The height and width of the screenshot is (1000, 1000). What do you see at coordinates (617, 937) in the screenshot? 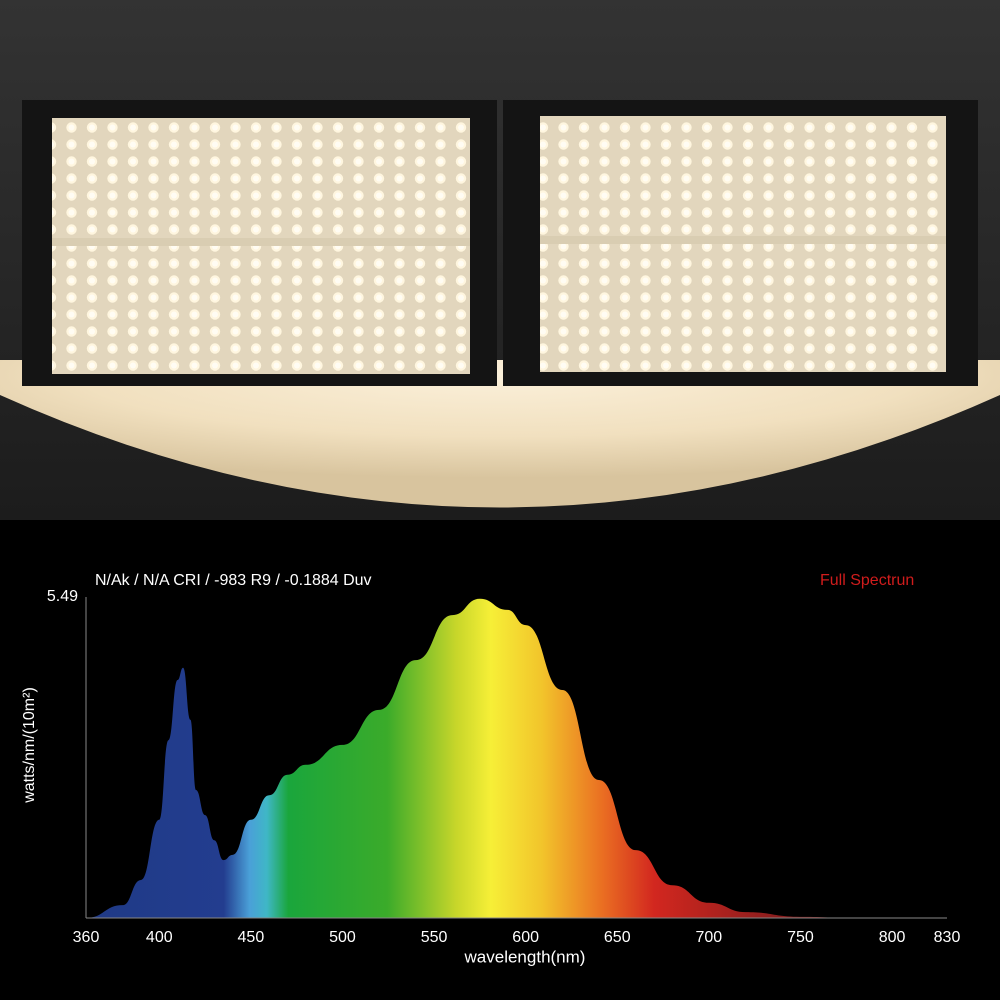
I see `x-tick-label: 650` at bounding box center [617, 937].